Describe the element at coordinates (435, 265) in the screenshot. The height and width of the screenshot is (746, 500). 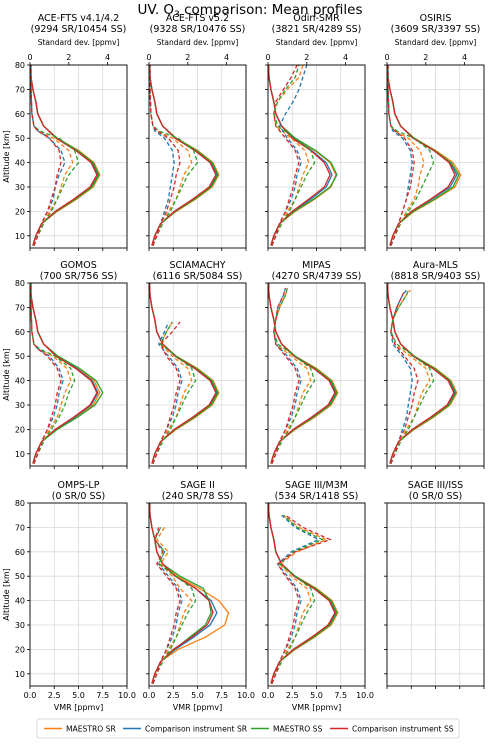
I see `panel-title: Aura-MLS` at that location.